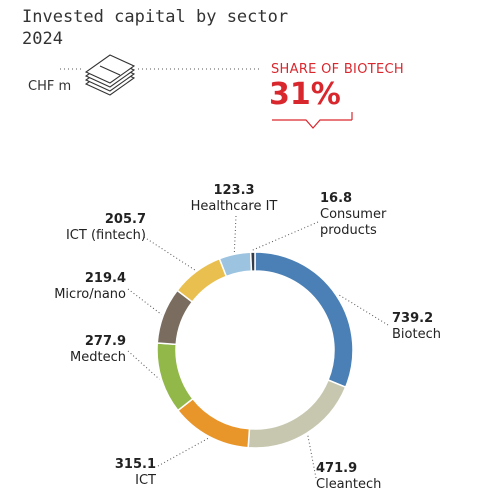 This screenshot has height=500, width=500. What do you see at coordinates (110, 75) in the screenshot?
I see `banknote-stack-icon` at bounding box center [110, 75].